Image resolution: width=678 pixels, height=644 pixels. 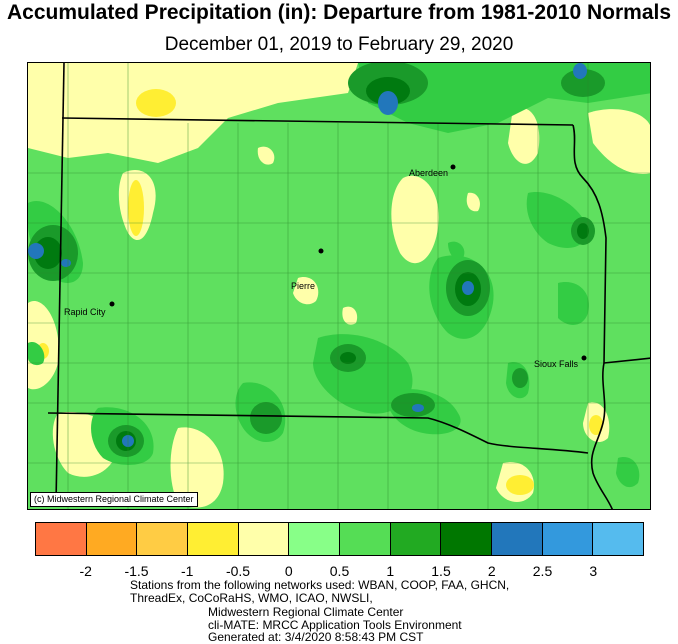 What do you see at coordinates (584, 358) in the screenshot?
I see `city-dot-sioux-falls` at bounding box center [584, 358].